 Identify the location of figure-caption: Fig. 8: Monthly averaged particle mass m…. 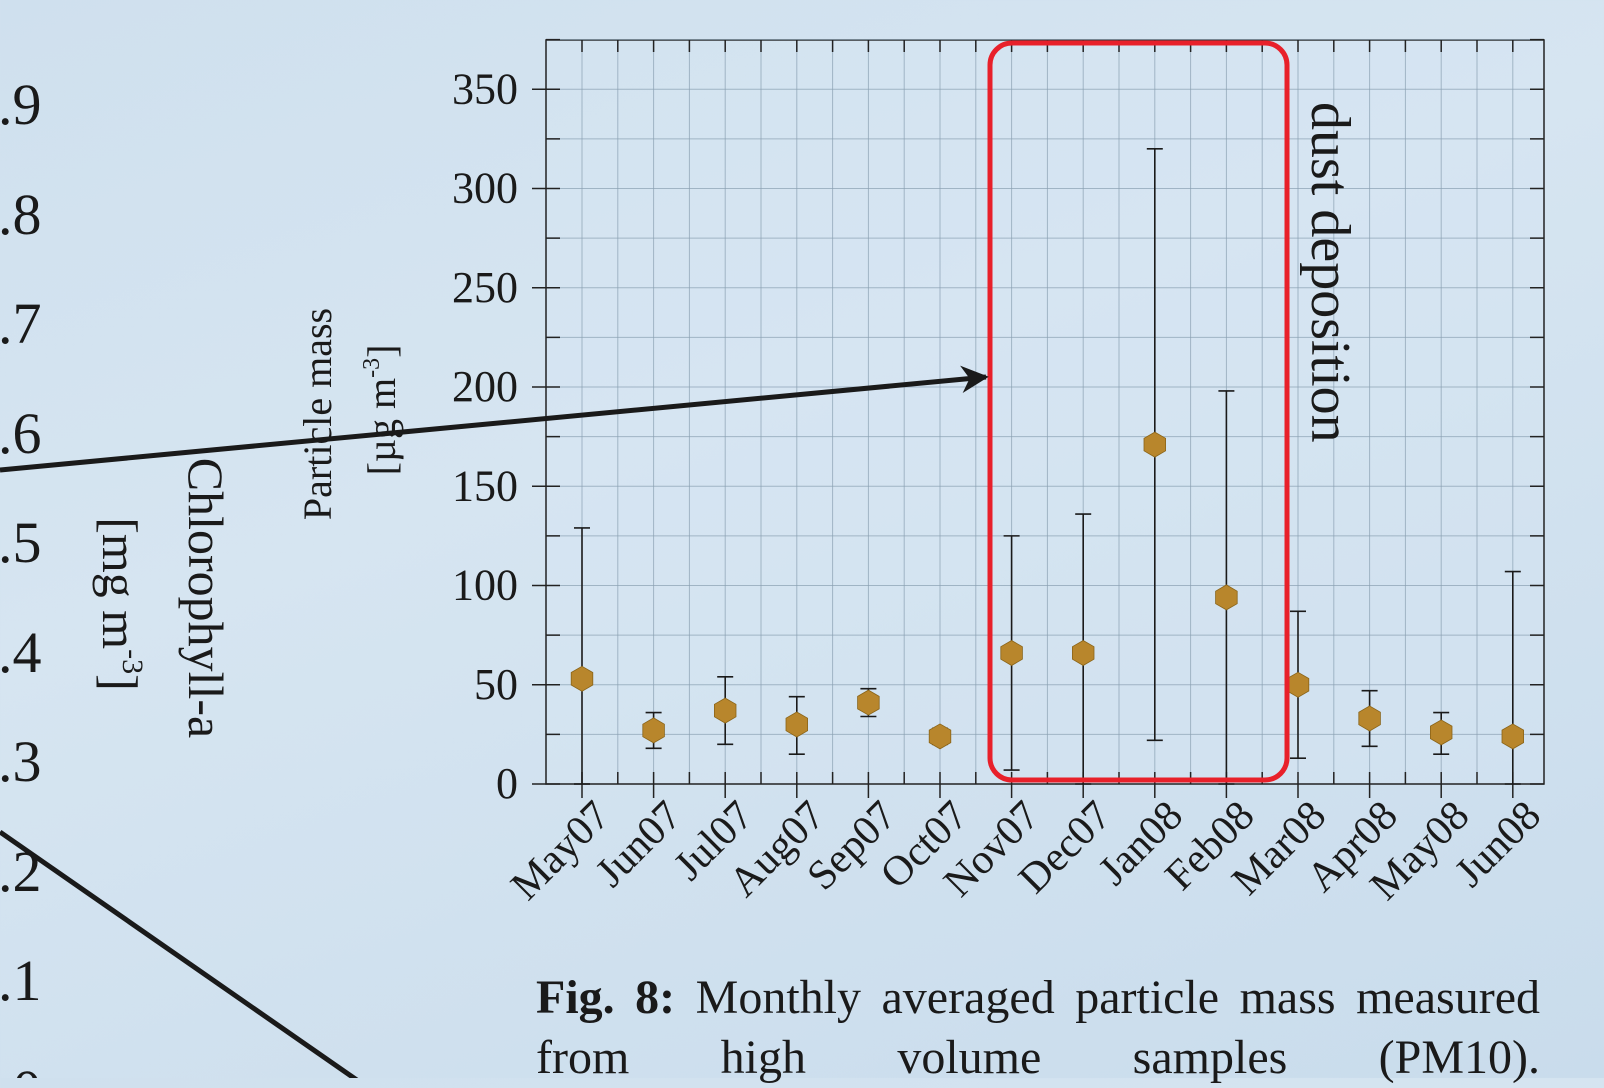
(1038, 1028).